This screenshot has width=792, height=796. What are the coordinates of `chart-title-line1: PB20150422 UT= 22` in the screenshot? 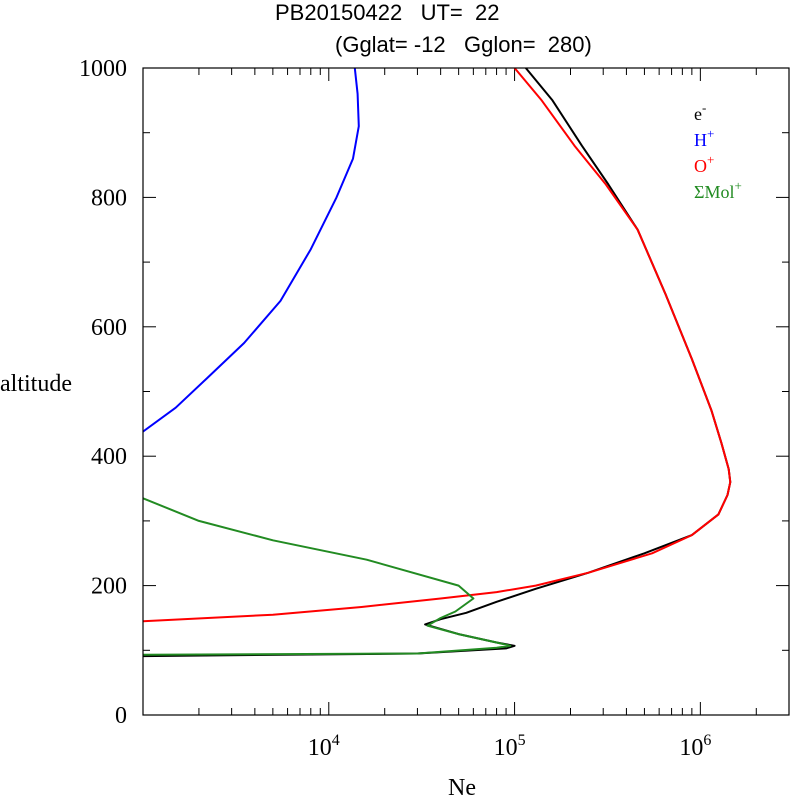 It's located at (387, 12).